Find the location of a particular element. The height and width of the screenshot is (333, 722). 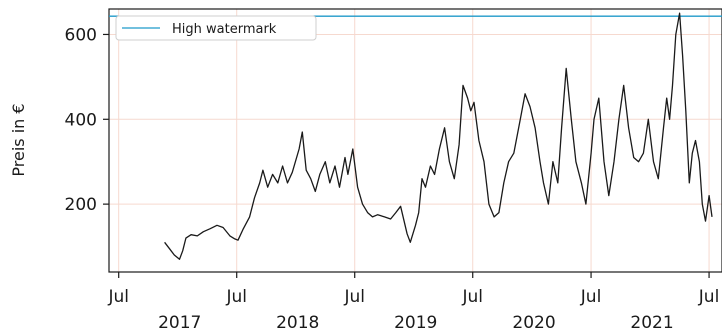

y-tick-label: 200 is located at coordinates (81, 205).